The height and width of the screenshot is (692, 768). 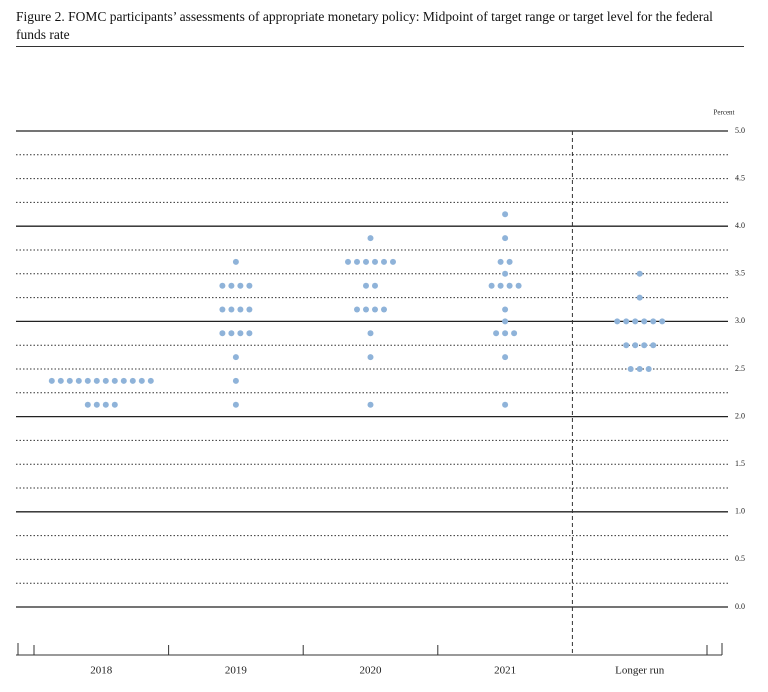 I want to click on y-tick-label: 2.5, so click(x=740, y=368).